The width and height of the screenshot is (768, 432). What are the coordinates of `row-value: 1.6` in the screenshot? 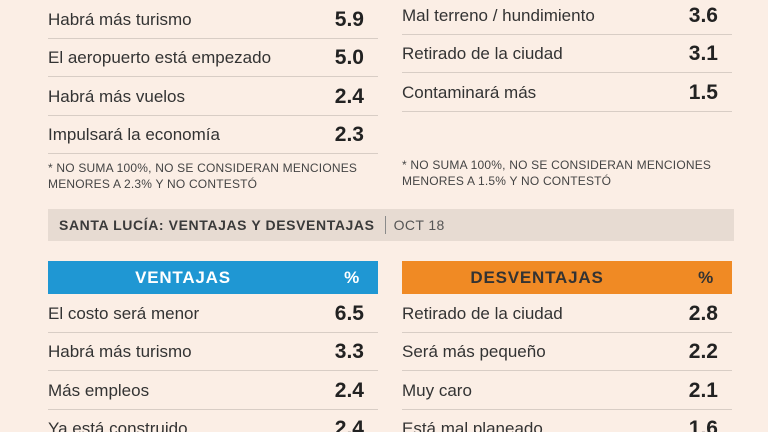 It's located at (703, 424).